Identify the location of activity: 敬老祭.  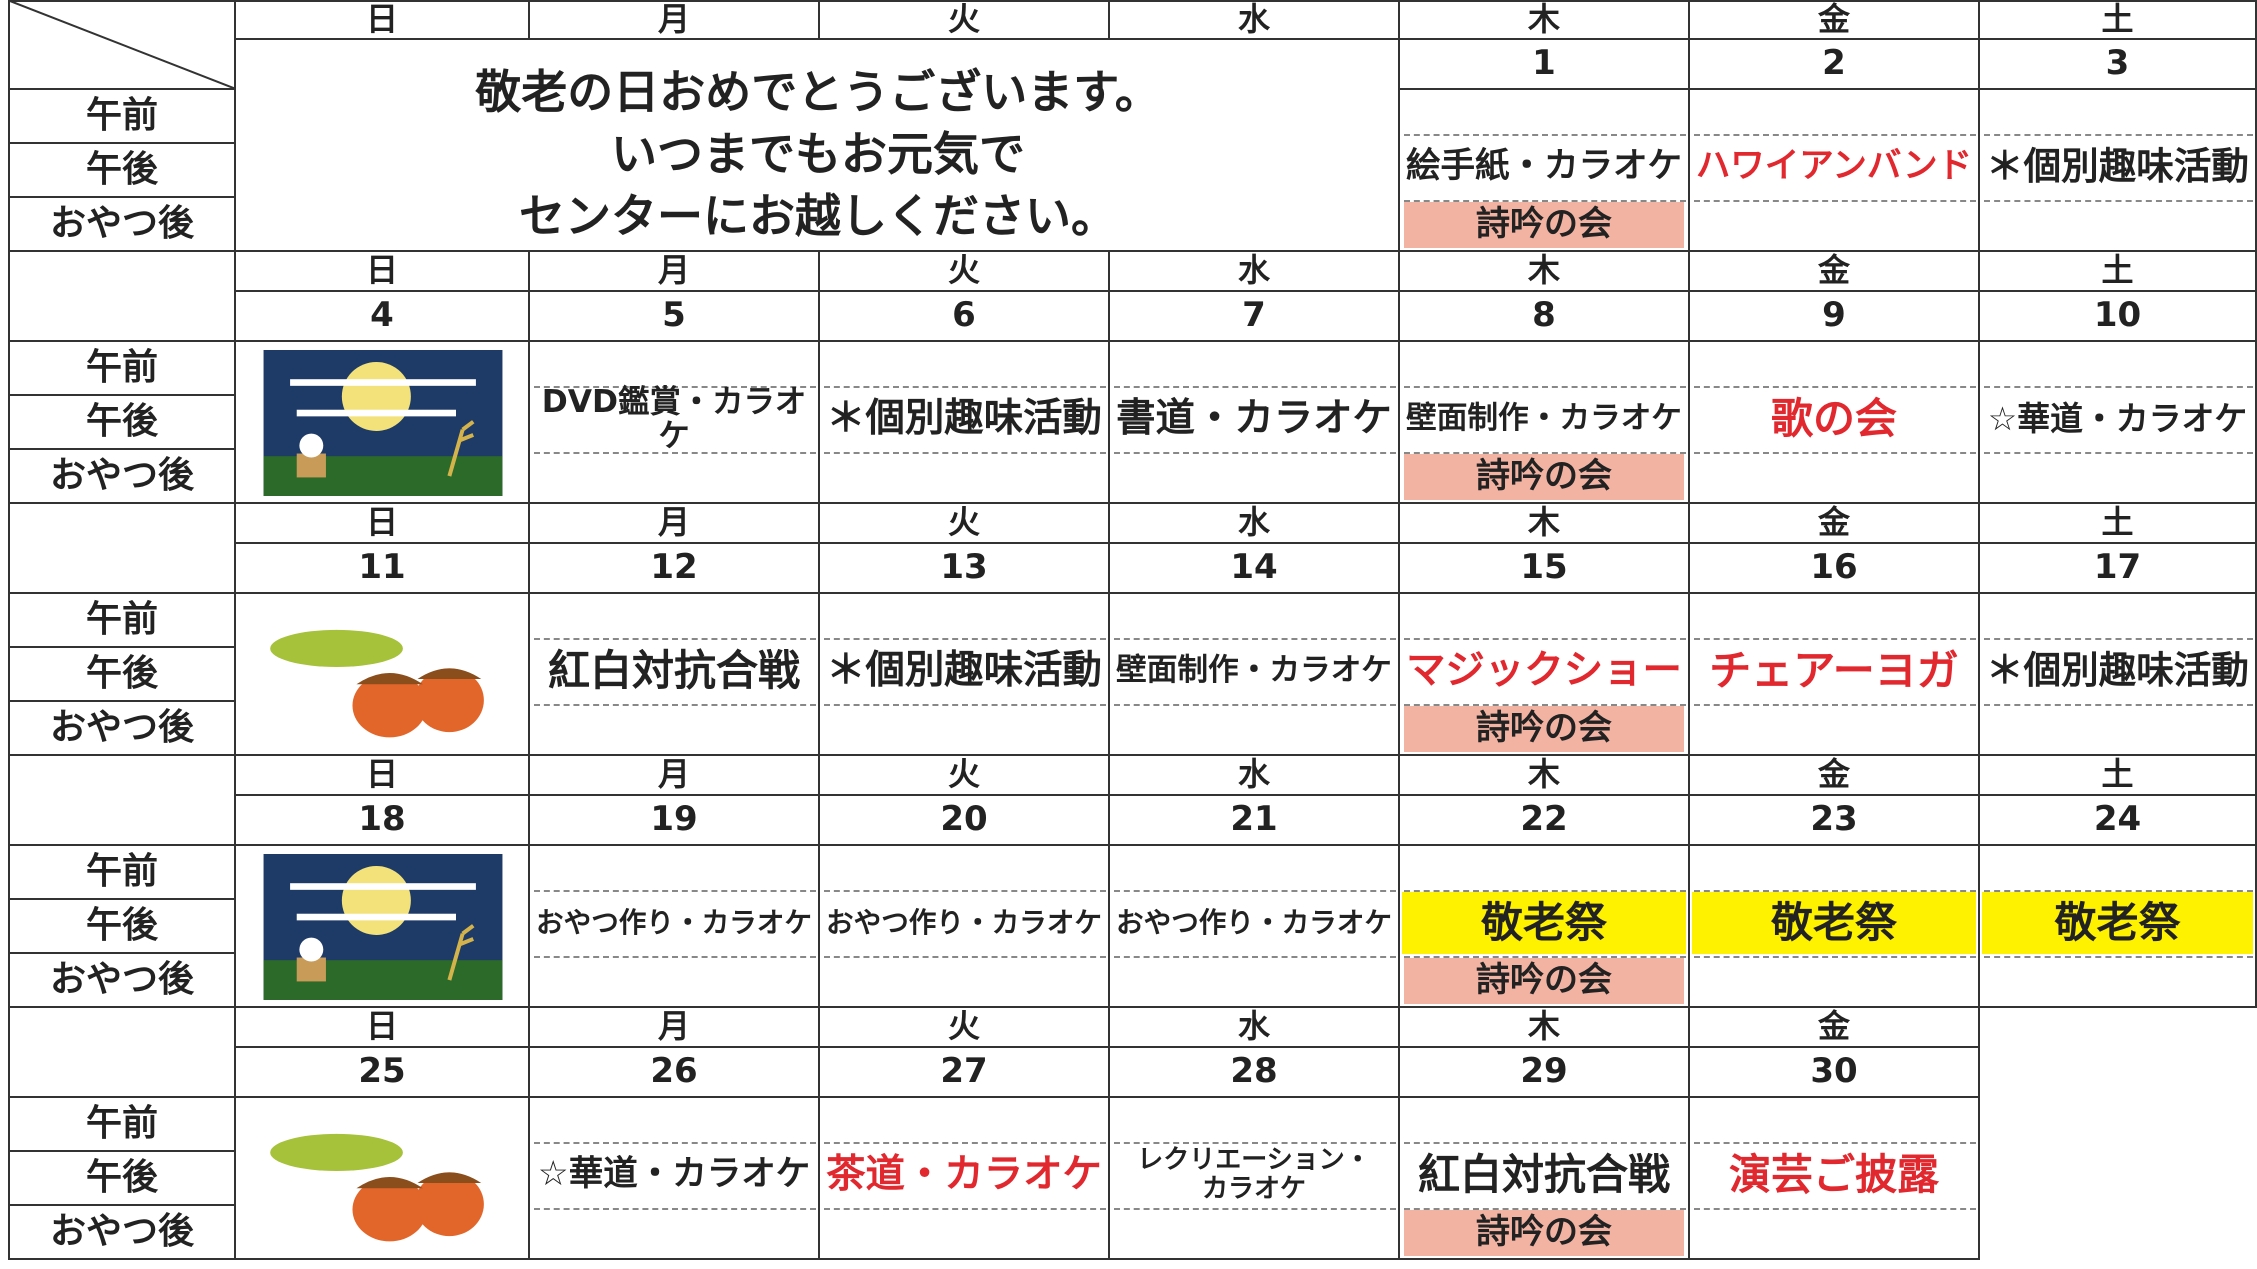
(2117, 923).